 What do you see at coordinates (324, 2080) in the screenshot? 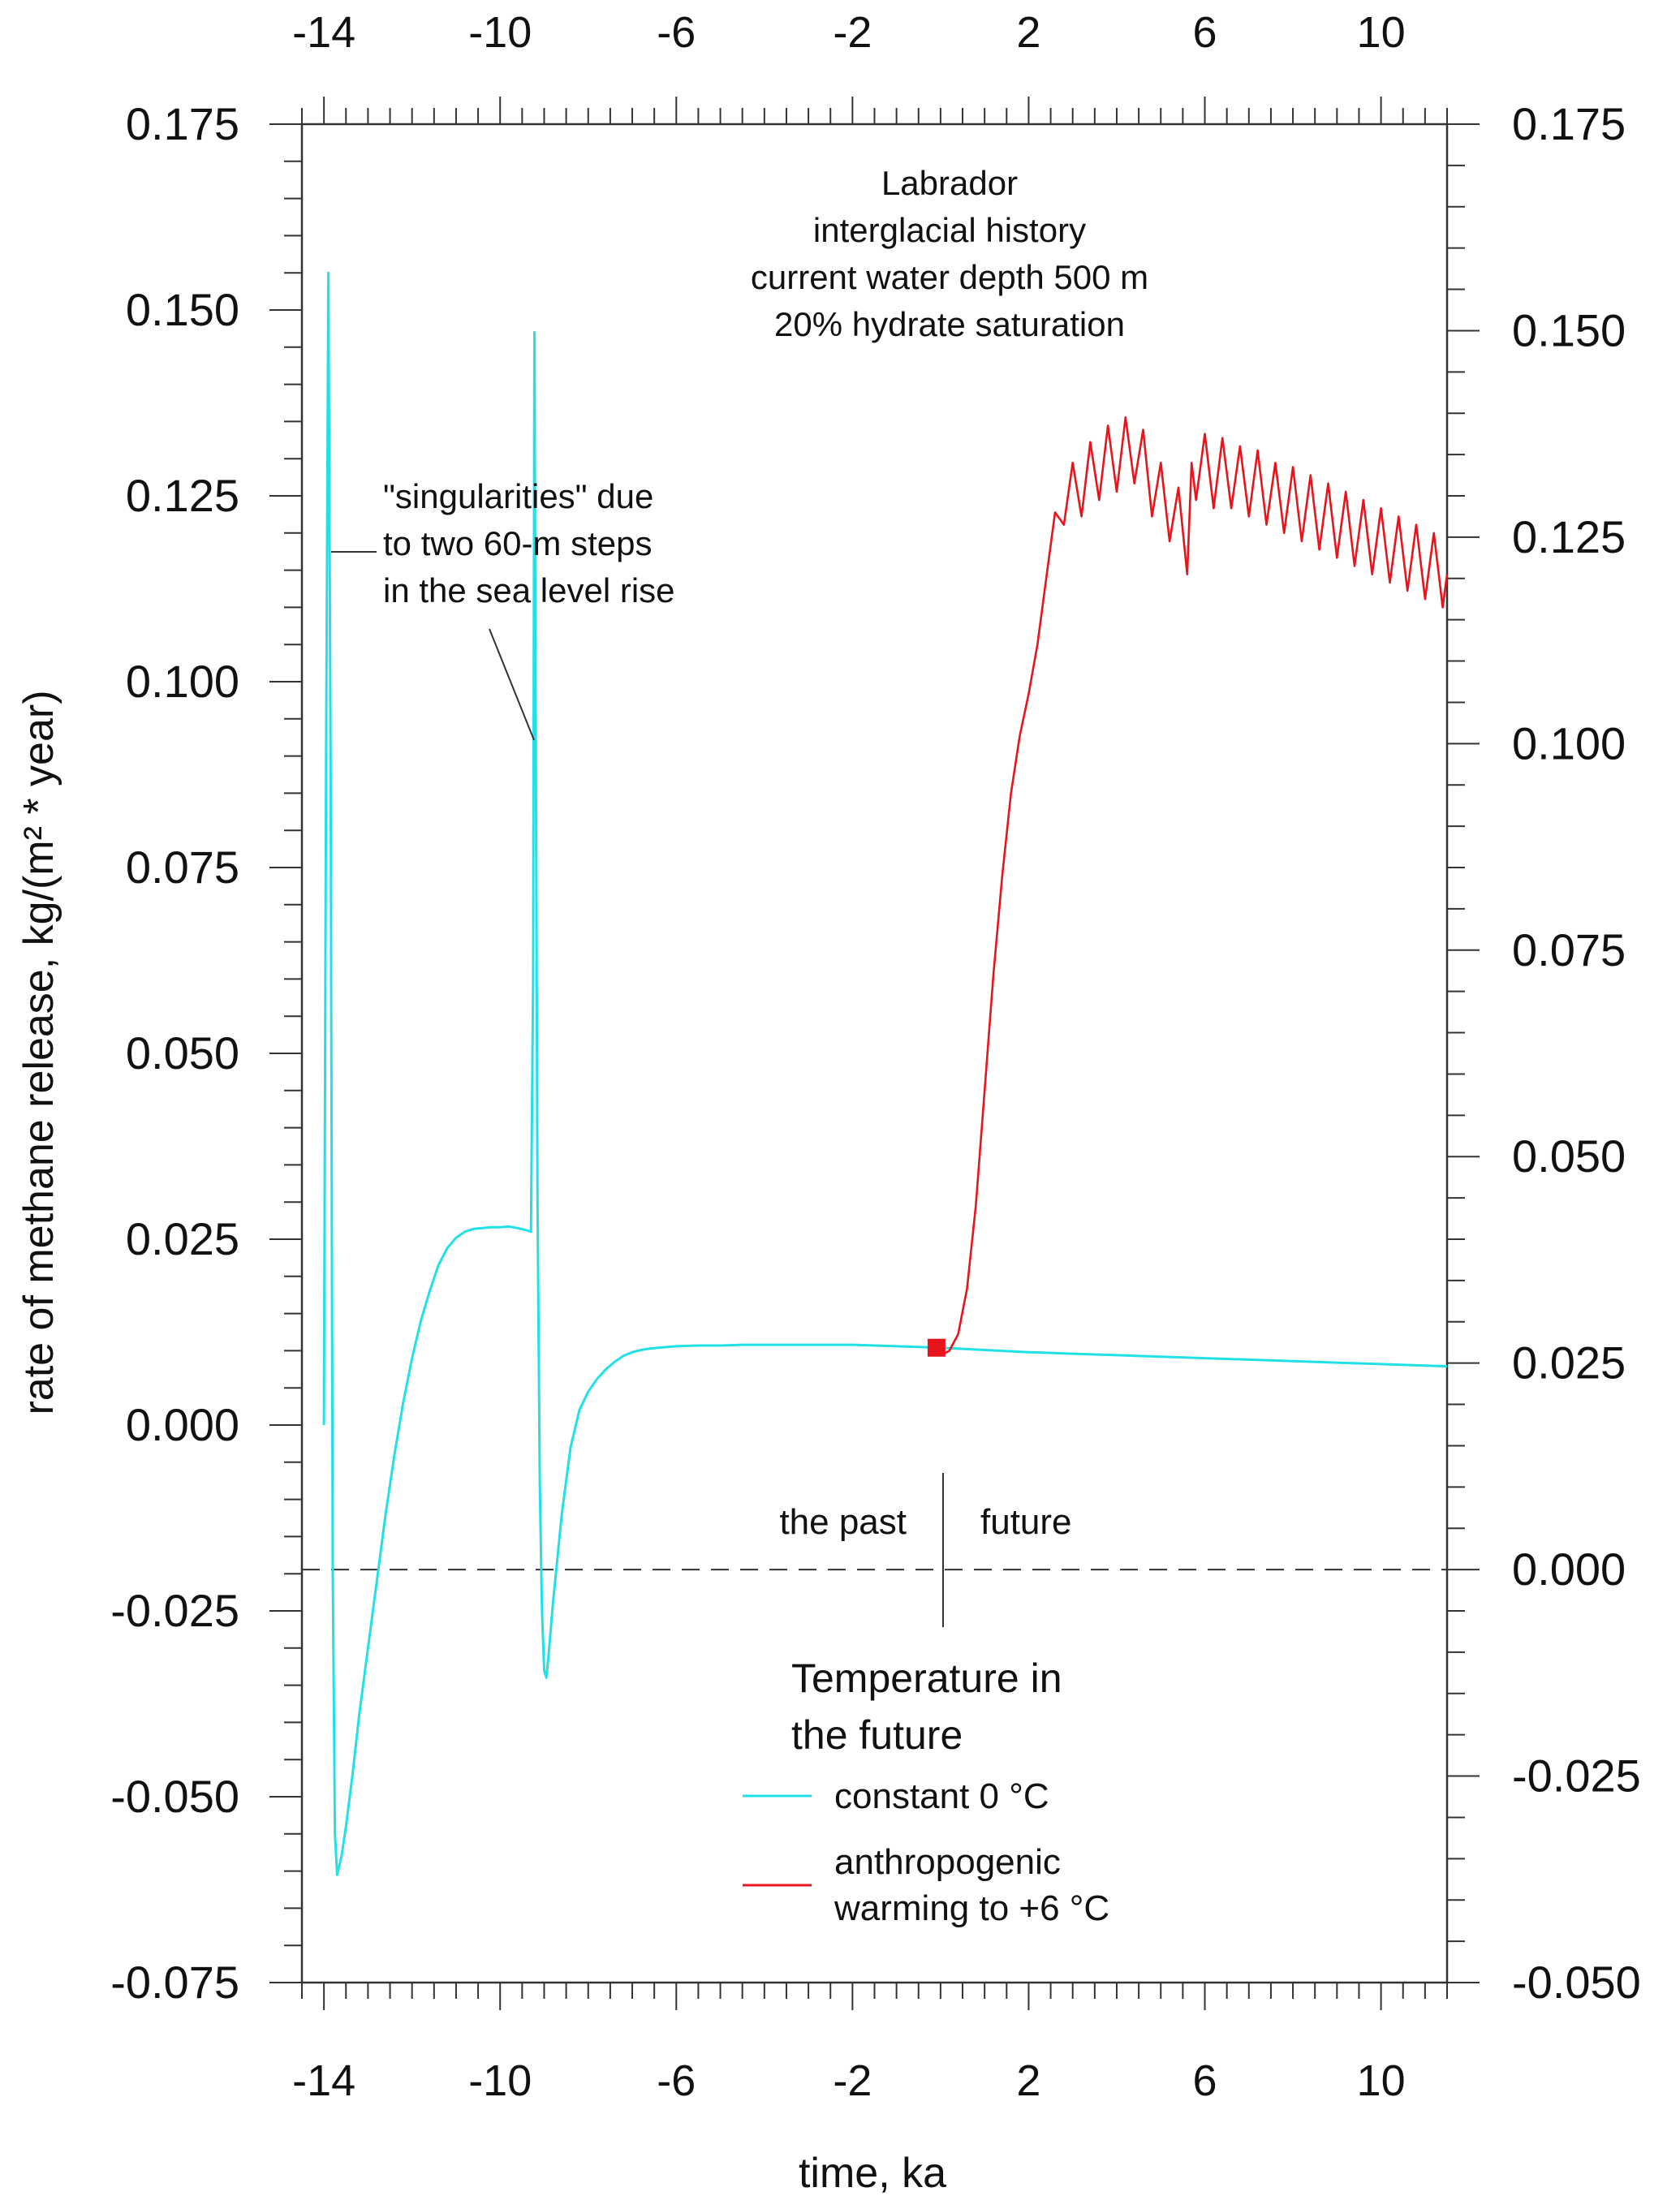
I see `x-tick-label-bottom: -14` at bounding box center [324, 2080].